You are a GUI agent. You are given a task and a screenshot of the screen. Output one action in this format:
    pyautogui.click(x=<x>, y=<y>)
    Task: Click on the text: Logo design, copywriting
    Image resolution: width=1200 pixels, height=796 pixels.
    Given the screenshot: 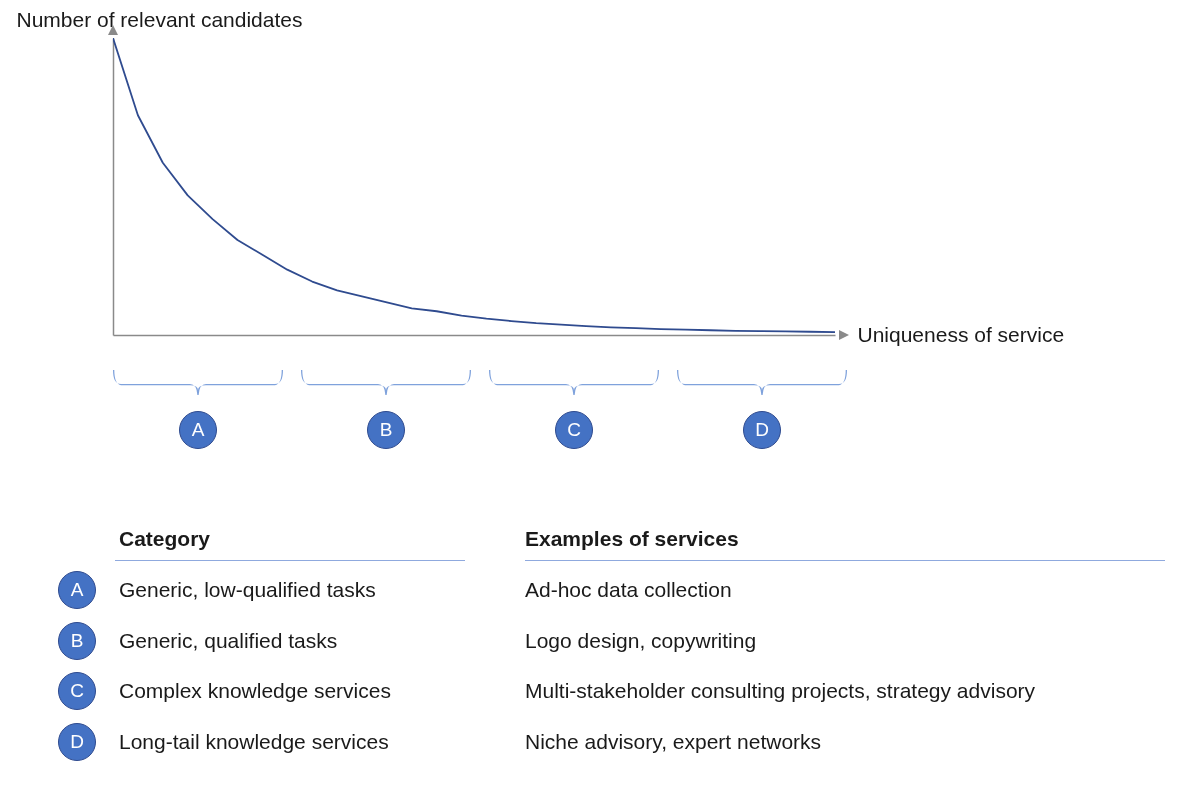 What is the action you would take?
    pyautogui.click(x=641, y=640)
    